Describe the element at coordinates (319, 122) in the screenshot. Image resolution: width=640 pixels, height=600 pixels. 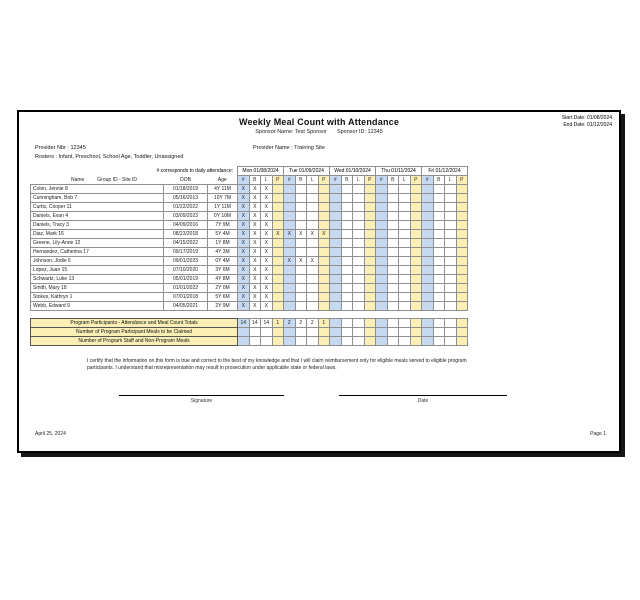
I see `report-title: Weekly Meal Count with Attendance` at that location.